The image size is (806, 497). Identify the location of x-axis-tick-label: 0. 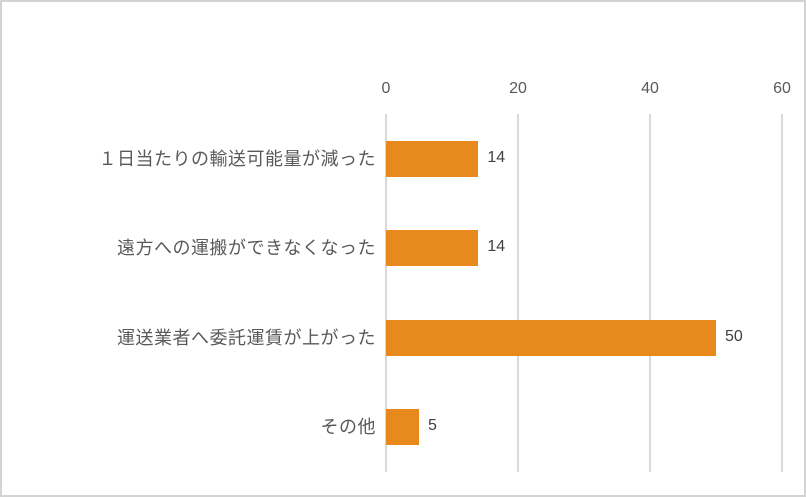
(386, 88).